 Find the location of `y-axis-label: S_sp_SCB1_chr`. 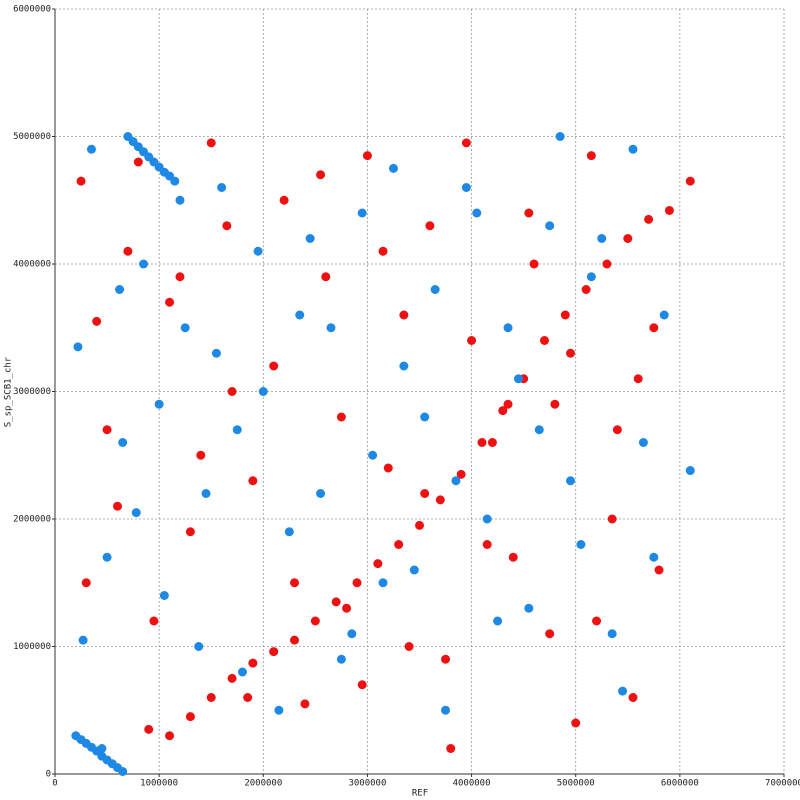

y-axis-label: S_sp_SCB1_chr is located at coordinates (9, 391).